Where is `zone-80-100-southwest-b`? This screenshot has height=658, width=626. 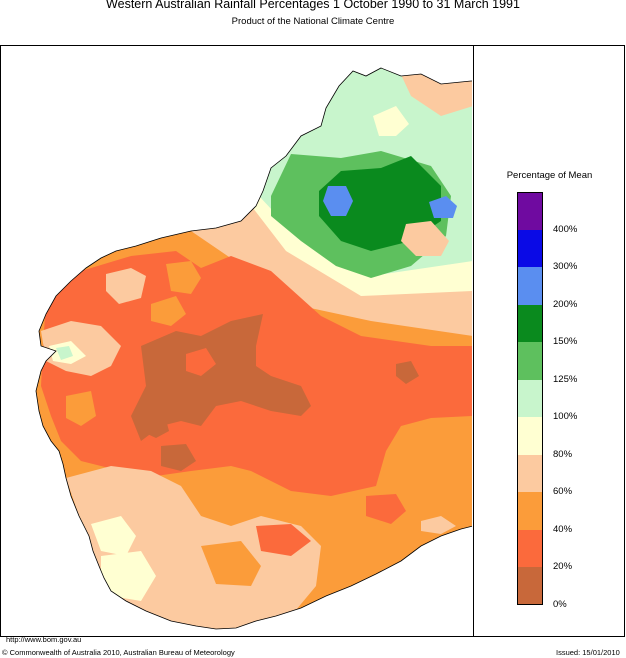
zone-80-100-southwest-b is located at coordinates (128, 576).